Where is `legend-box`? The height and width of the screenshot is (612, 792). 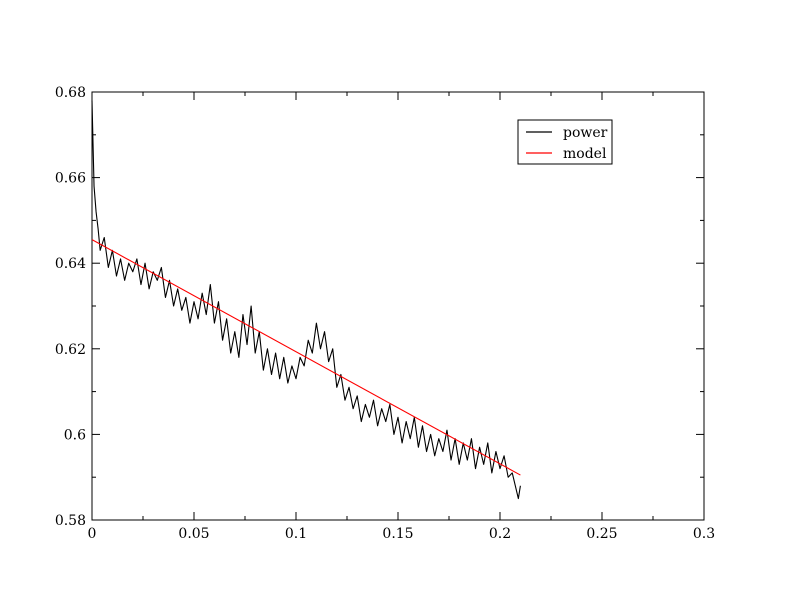 legend-box is located at coordinates (565, 142).